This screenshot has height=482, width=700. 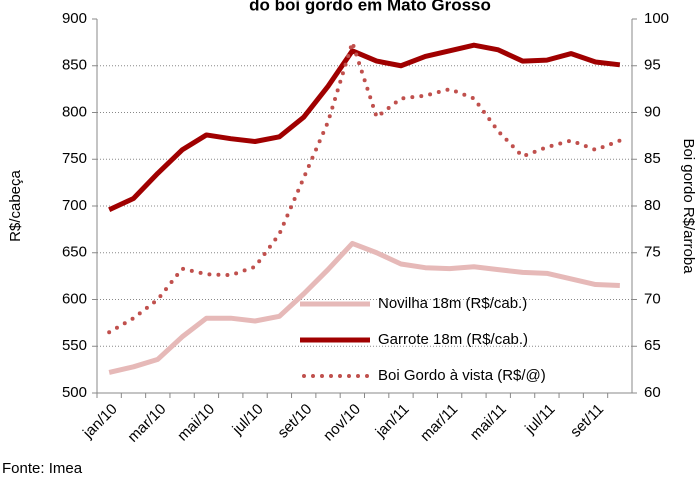 I want to click on y-tick-label: 900, so click(x=74, y=18).